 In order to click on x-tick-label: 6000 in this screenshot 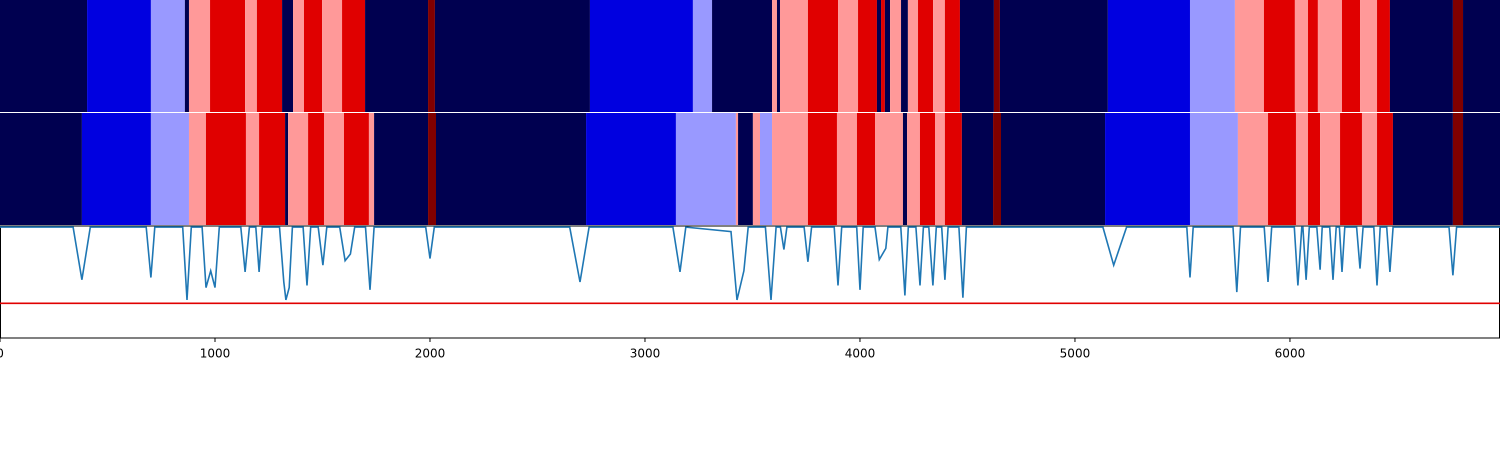, I will do `click(1290, 354)`.